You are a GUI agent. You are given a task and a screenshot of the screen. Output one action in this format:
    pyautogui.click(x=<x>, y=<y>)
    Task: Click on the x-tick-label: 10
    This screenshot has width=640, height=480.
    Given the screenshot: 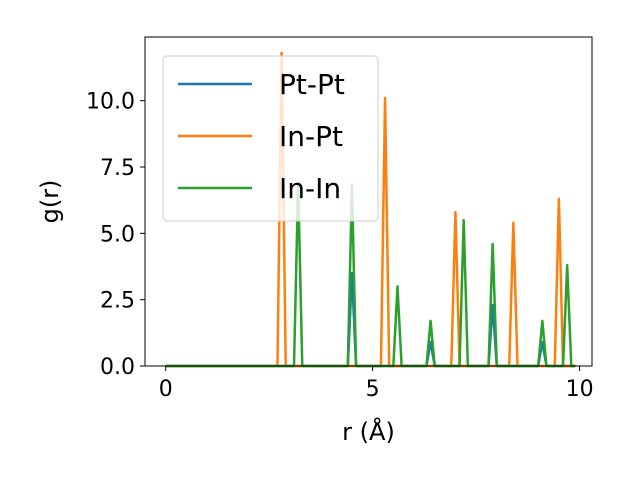 What is the action you would take?
    pyautogui.click(x=580, y=389)
    